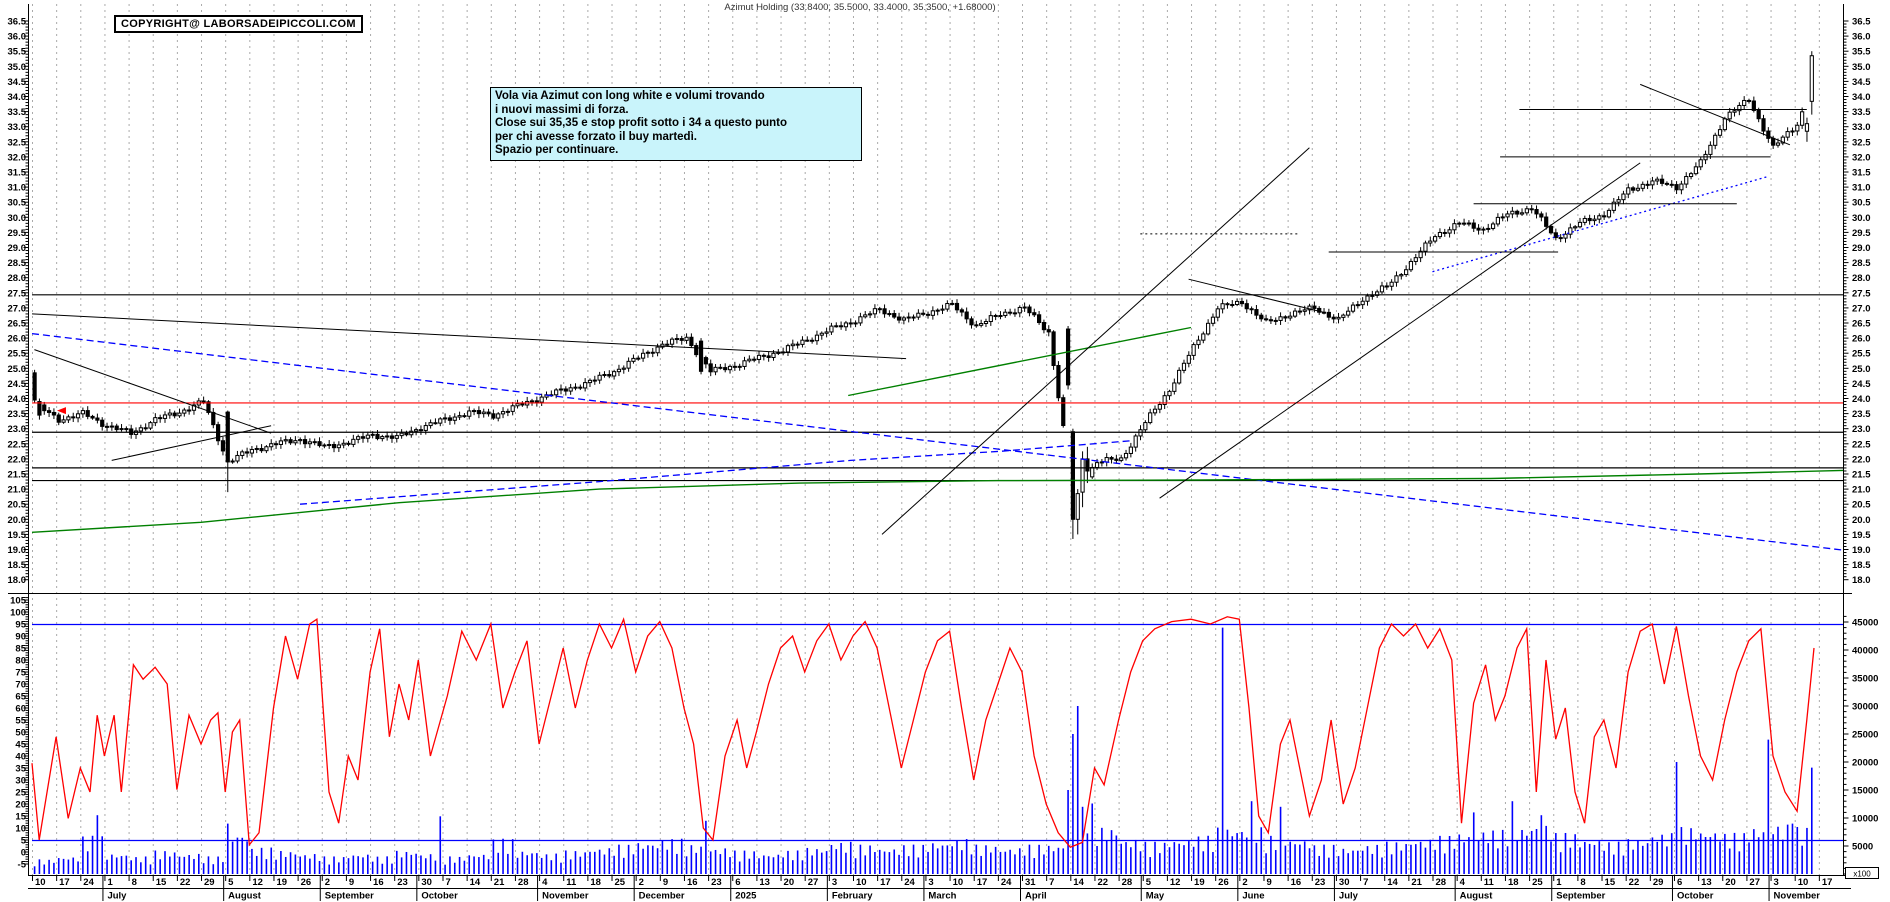 This screenshot has width=1890, height=902. Describe the element at coordinates (746, 896) in the screenshot. I see `svg-text: 2025` at that location.